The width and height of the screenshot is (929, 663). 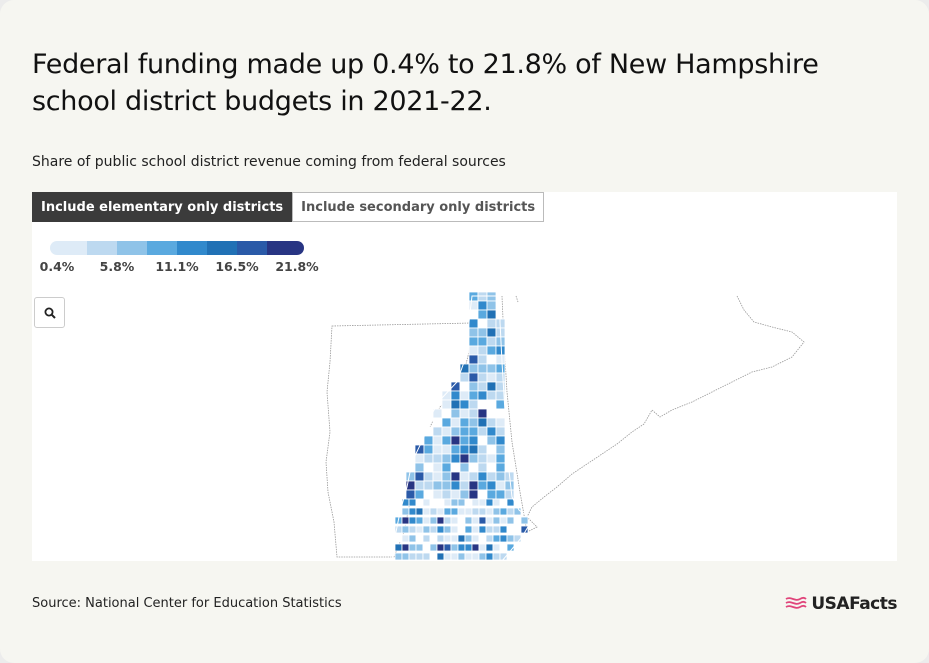 What do you see at coordinates (841, 604) in the screenshot?
I see `usafacts-logo: USAFacts` at bounding box center [841, 604].